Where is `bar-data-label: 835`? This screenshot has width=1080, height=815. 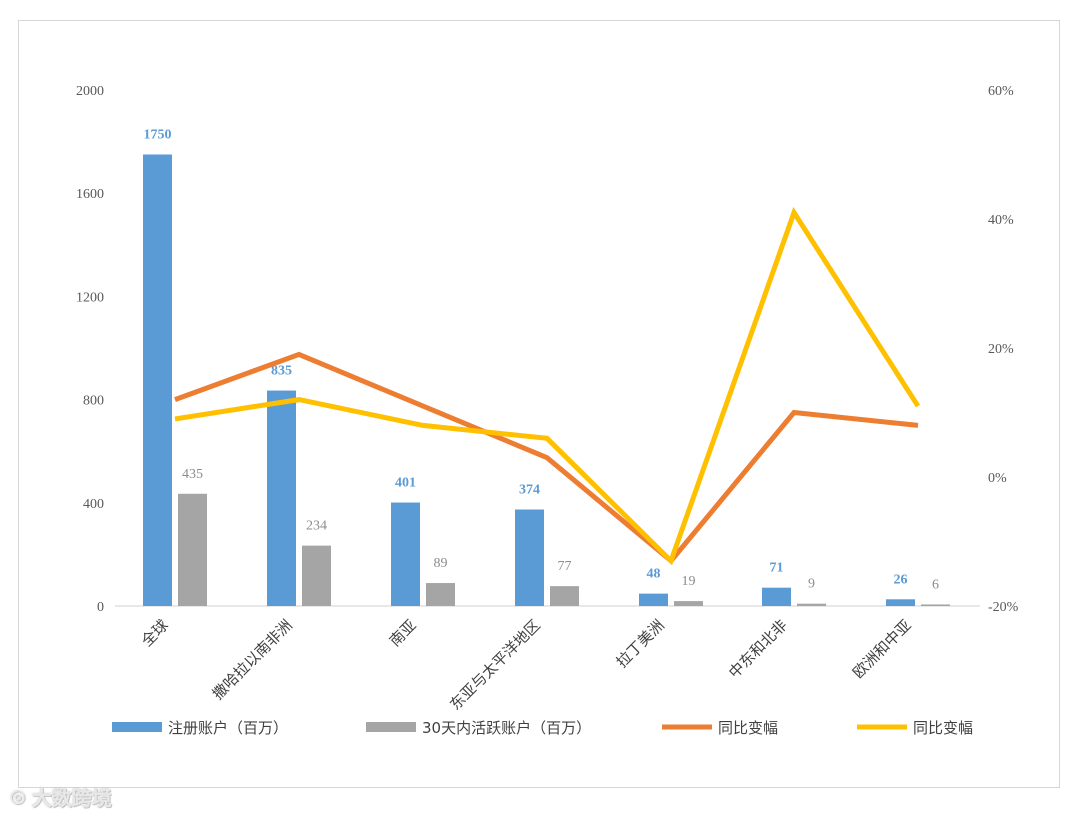 bar-data-label: 835 is located at coordinates (281, 371).